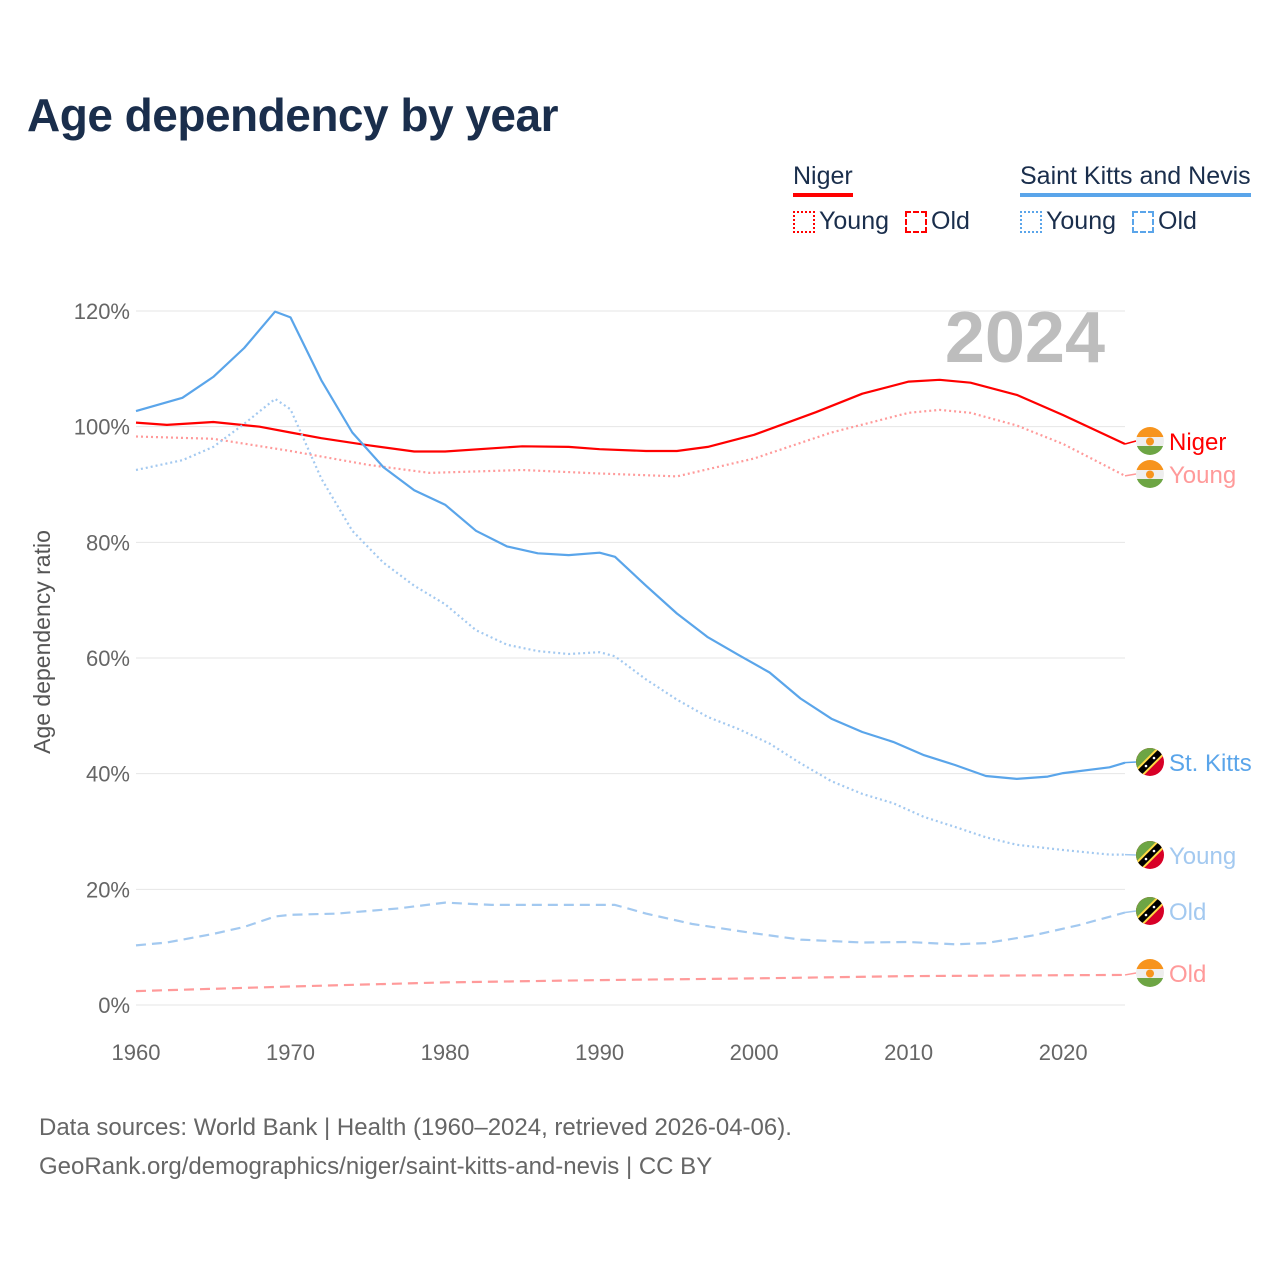 This screenshot has width=1280, height=1280. I want to click on y-tick-label: 120%, so click(102, 311).